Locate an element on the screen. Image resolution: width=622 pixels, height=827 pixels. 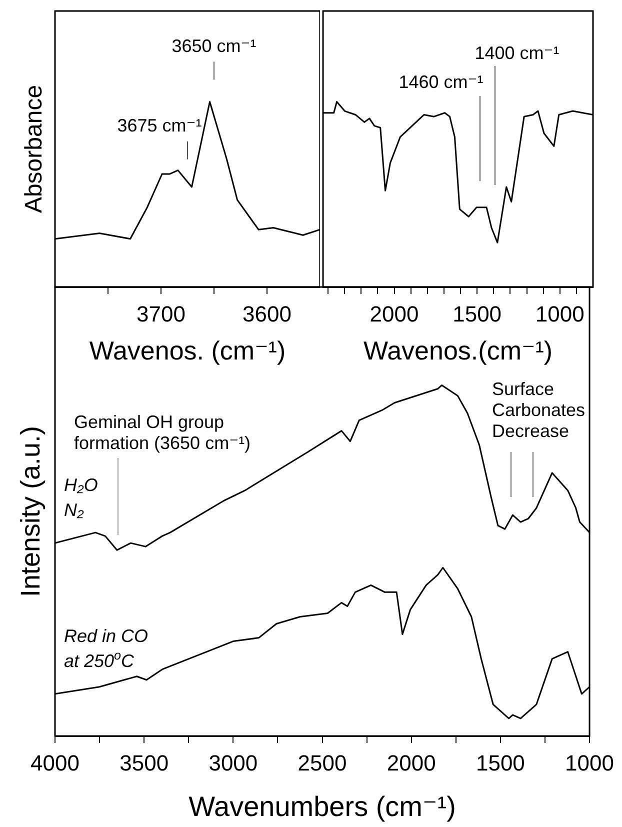
y-axis-title: Intensity (a.u.) is located at coordinates (30, 512).